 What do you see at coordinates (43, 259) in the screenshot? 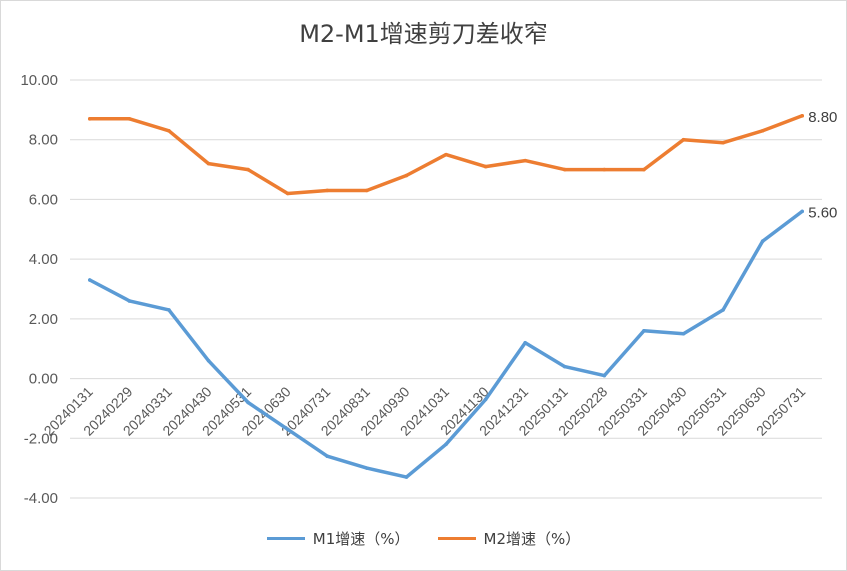
I see `y-tick-label: 4.00` at bounding box center [43, 259].